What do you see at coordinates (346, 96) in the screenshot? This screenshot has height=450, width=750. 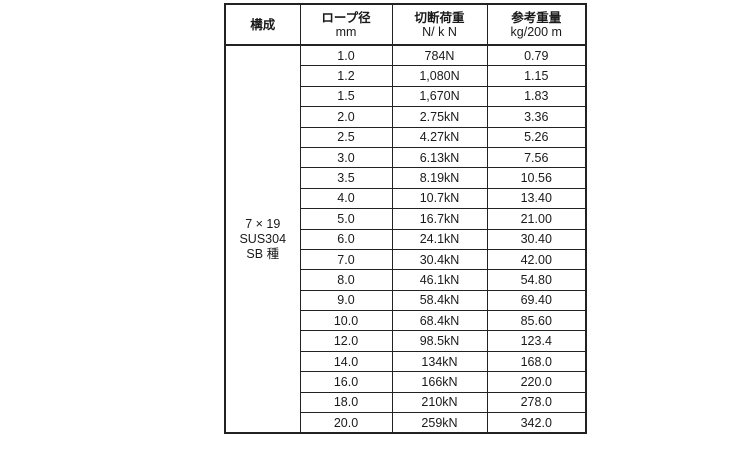 I see `rope-diameter-cell: 1.5` at bounding box center [346, 96].